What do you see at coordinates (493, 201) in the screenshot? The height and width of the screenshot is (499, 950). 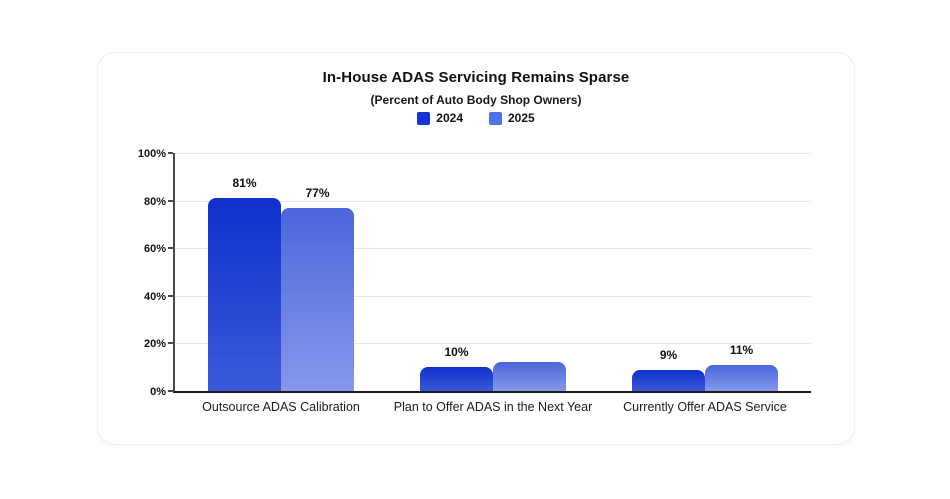 I see `gridline-80%` at bounding box center [493, 201].